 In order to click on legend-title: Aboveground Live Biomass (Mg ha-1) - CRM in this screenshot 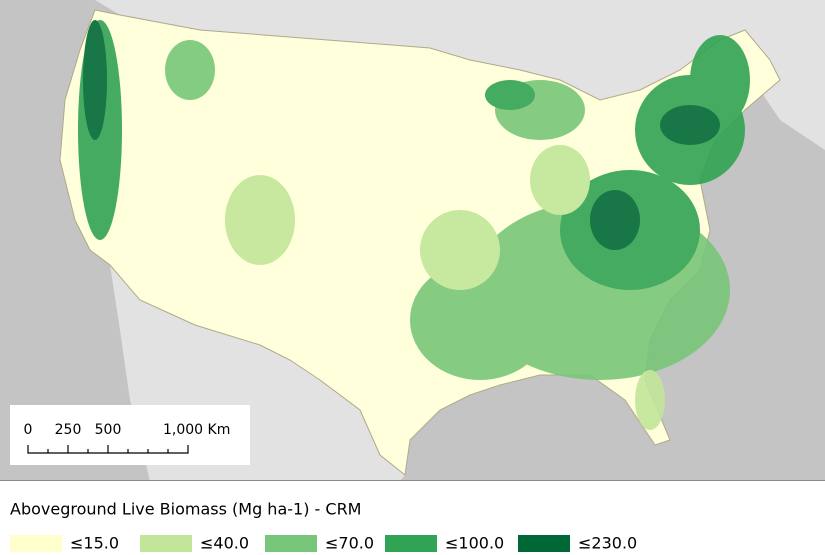, I will do `click(185, 509)`.